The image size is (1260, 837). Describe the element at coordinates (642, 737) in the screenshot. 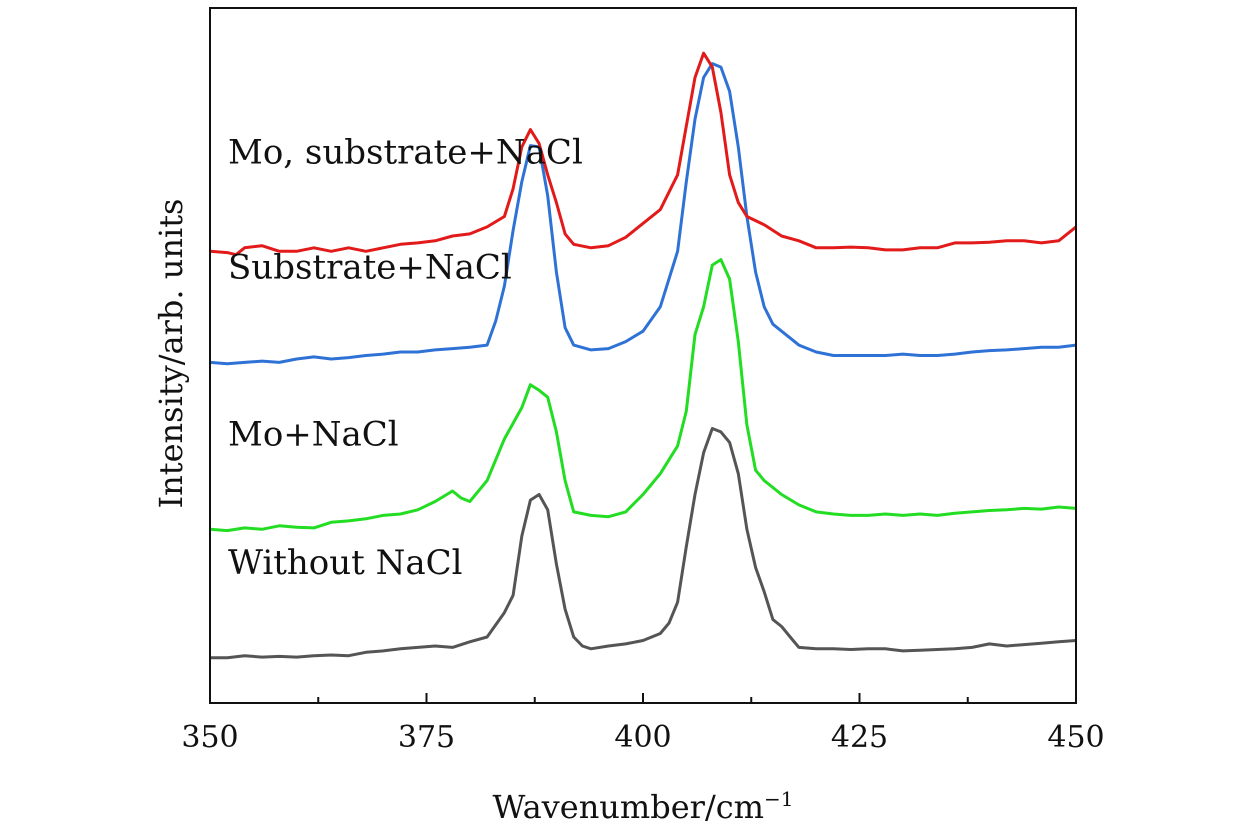

I see `x-tick-label-2: 400` at that location.